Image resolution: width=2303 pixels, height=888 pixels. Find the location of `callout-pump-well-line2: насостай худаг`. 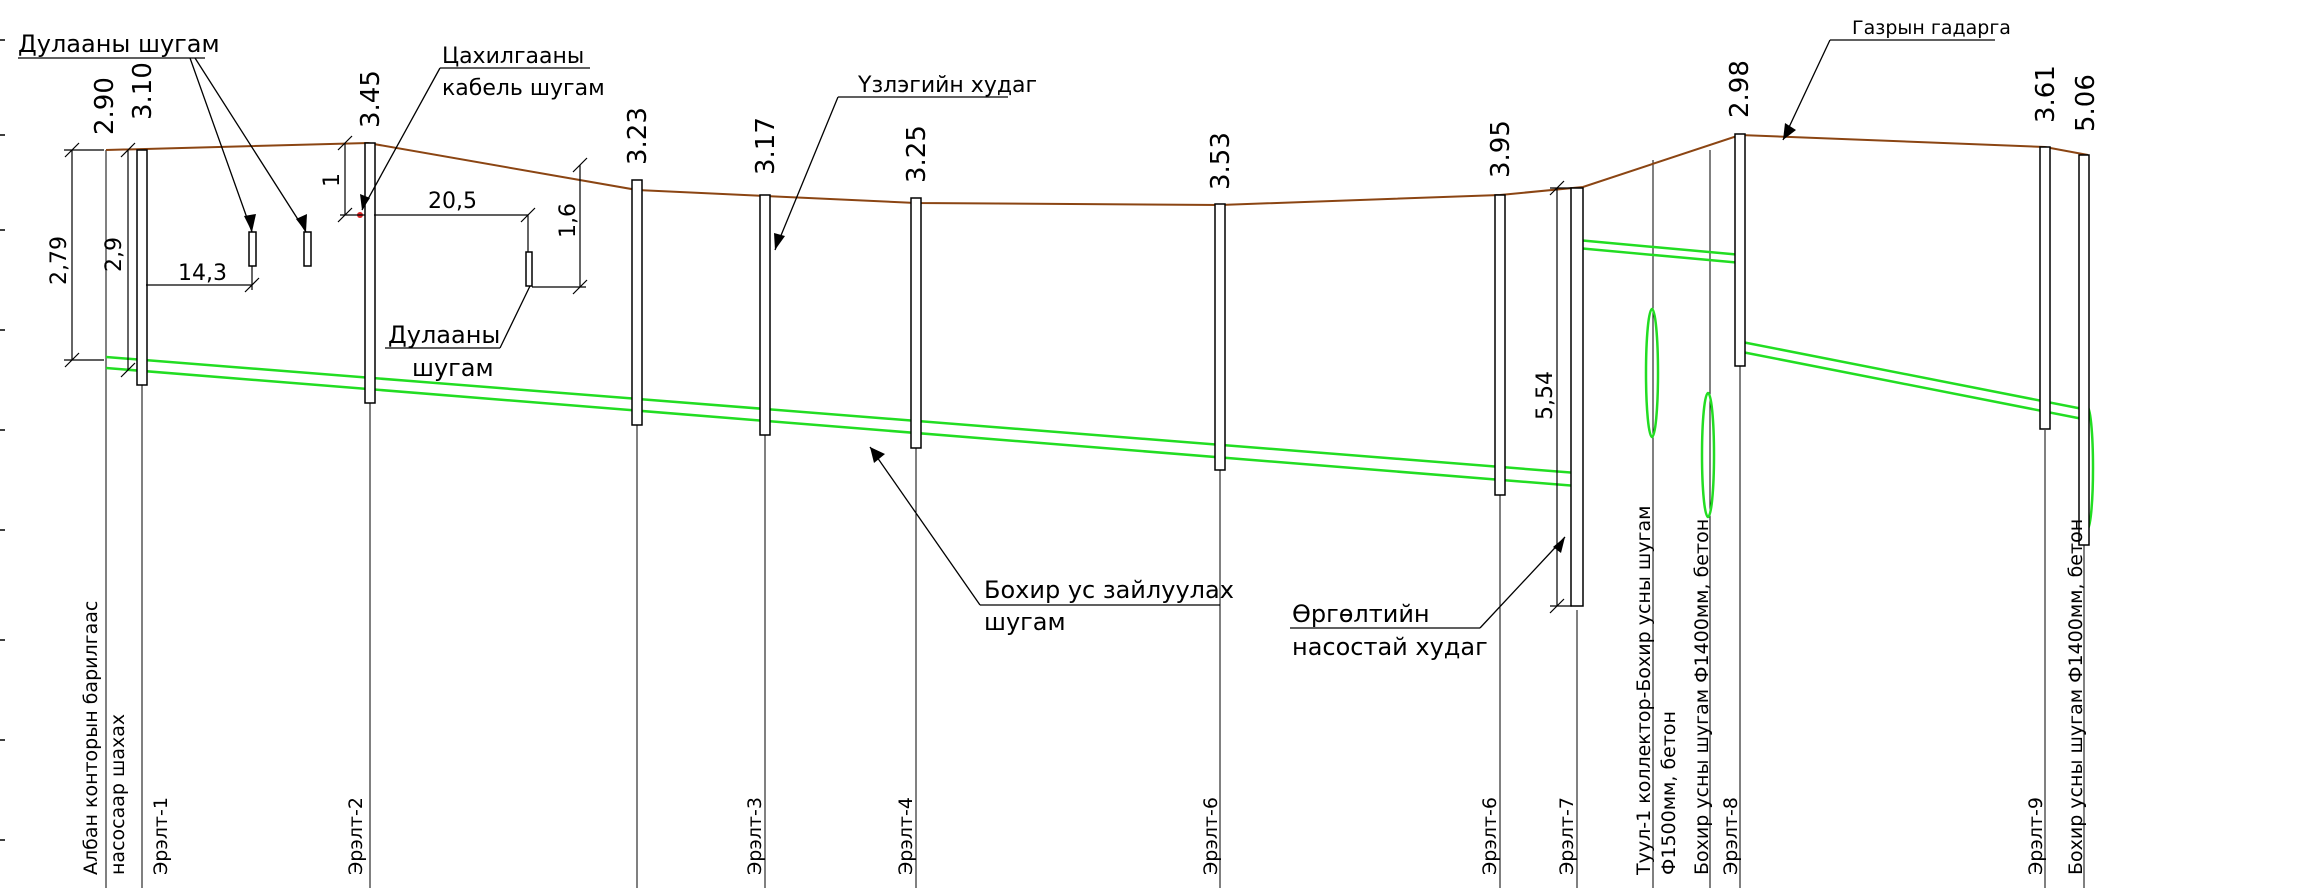

callout-pump-well-line2: насостай худаг is located at coordinates (1390, 647).